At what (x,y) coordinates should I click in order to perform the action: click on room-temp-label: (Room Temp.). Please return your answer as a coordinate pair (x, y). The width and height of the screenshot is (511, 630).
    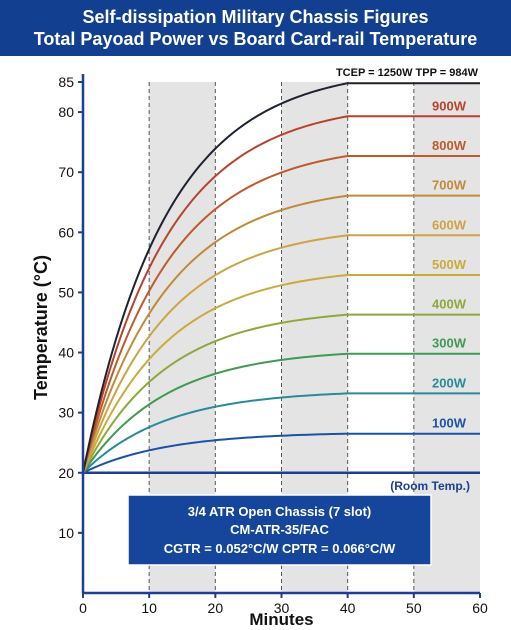
    Looking at the image, I should click on (430, 486).